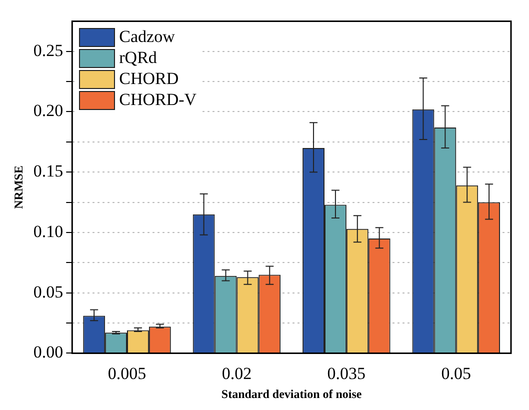 This screenshot has width=529, height=410. I want to click on legend-label: CHORD-V, so click(158, 100).